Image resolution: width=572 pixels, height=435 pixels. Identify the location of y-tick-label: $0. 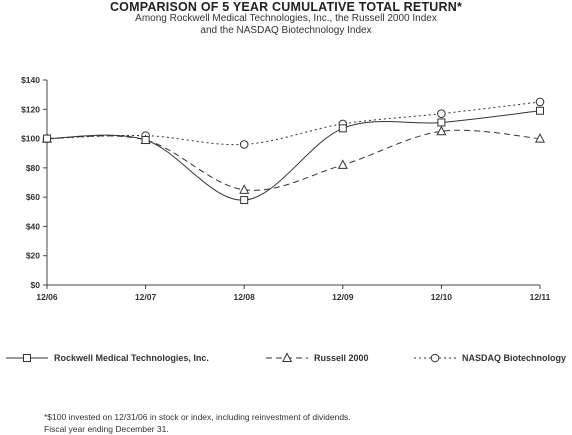
(36, 285).